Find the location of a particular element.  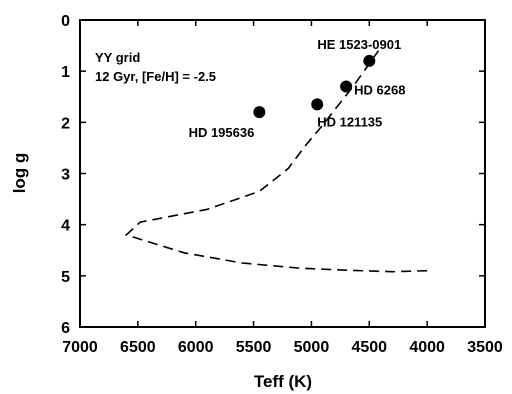

y-tick-label: 5 is located at coordinates (65, 277).